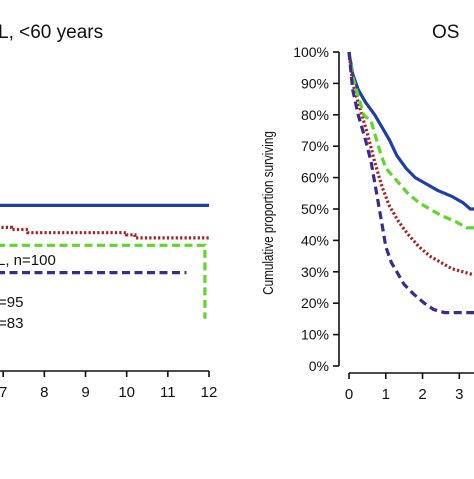 The width and height of the screenshot is (474, 479). I want to click on right-x-tick-label: 0, so click(349, 394).